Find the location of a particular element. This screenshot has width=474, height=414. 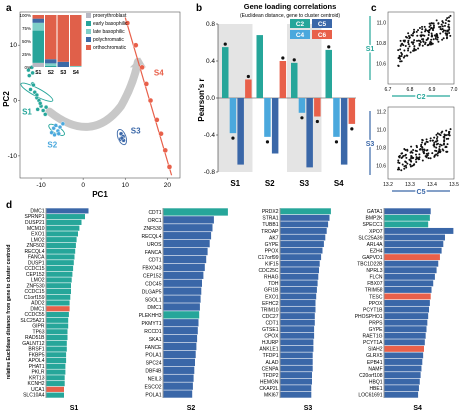

gene-label: APOL4 is located at coordinates (36, 361).